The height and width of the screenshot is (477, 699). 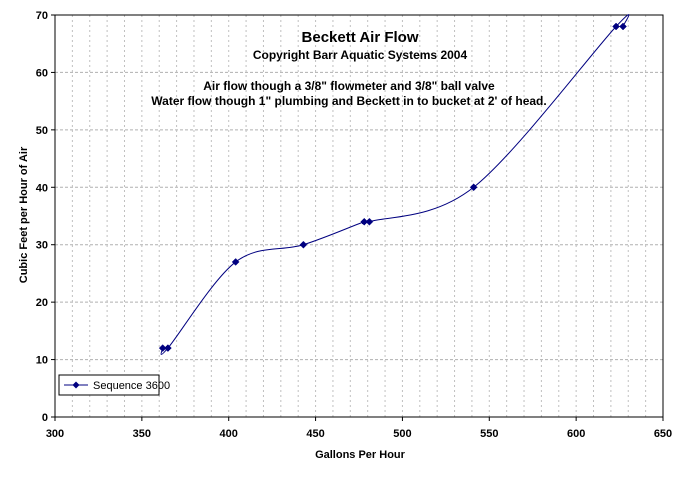 What do you see at coordinates (576, 434) in the screenshot?
I see `x-tick-label: 600` at bounding box center [576, 434].